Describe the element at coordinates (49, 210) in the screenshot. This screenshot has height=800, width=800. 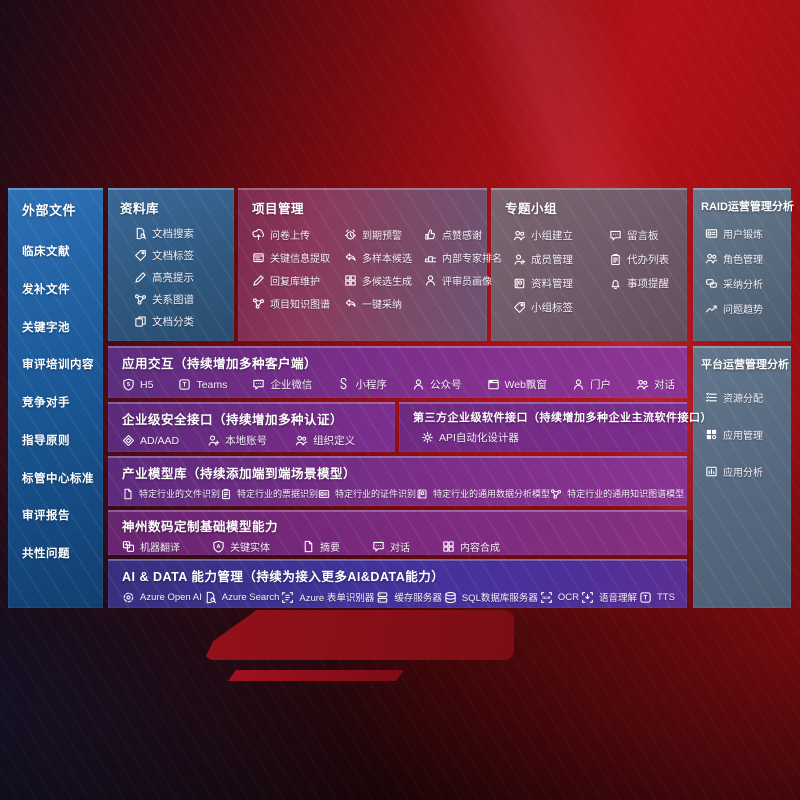
I see `sidebar-title: 外部文件` at that location.